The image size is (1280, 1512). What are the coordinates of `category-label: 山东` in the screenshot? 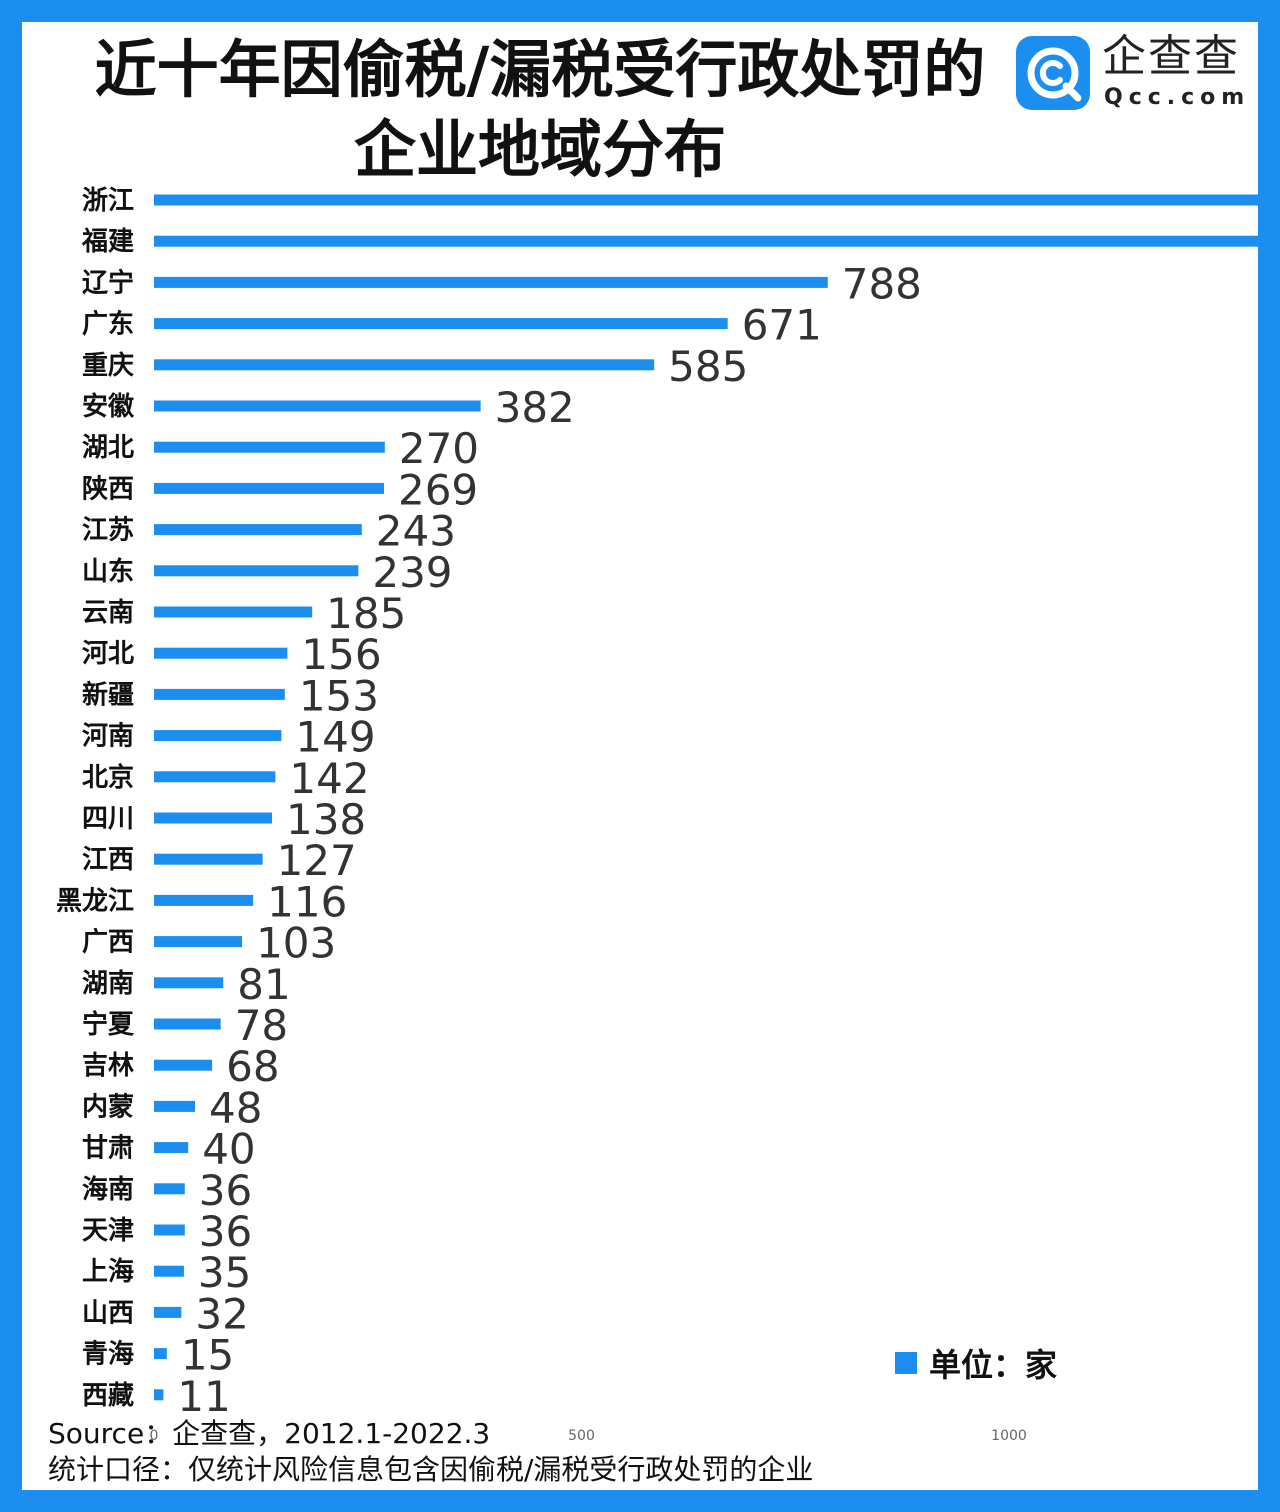 It's located at (108, 571).